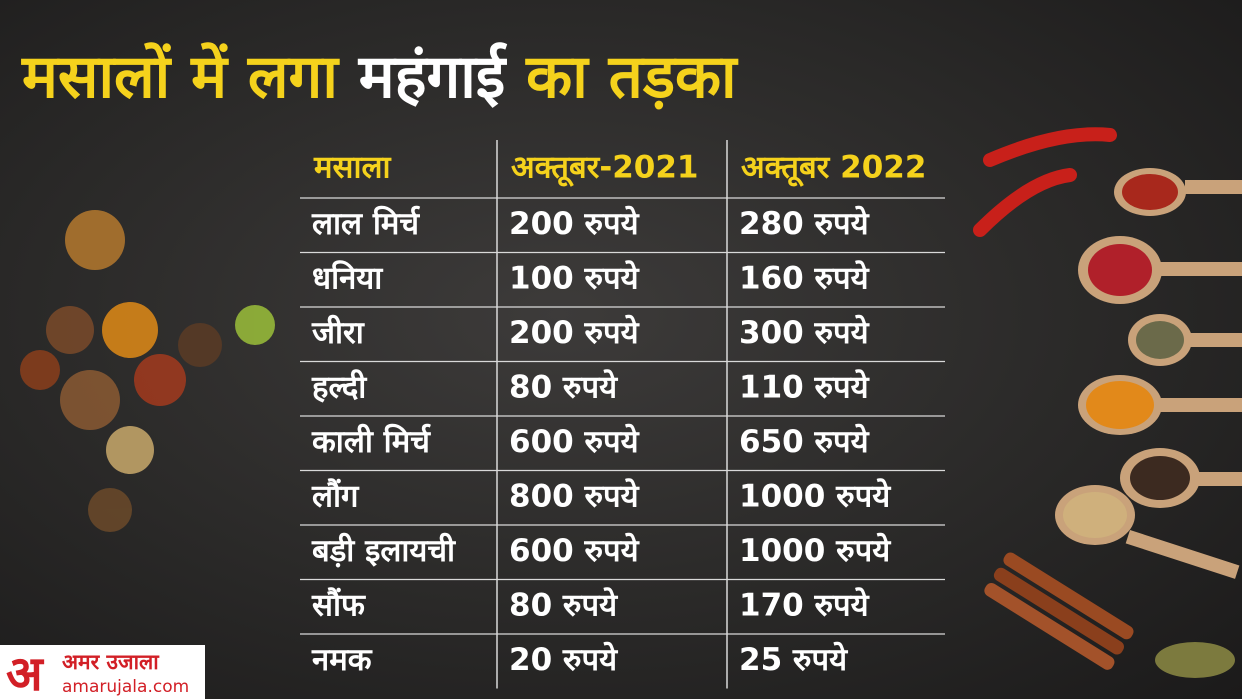 This screenshot has height=699, width=1242. What do you see at coordinates (433, 77) in the screenshot?
I see `title-highlight: महंगाई` at bounding box center [433, 77].